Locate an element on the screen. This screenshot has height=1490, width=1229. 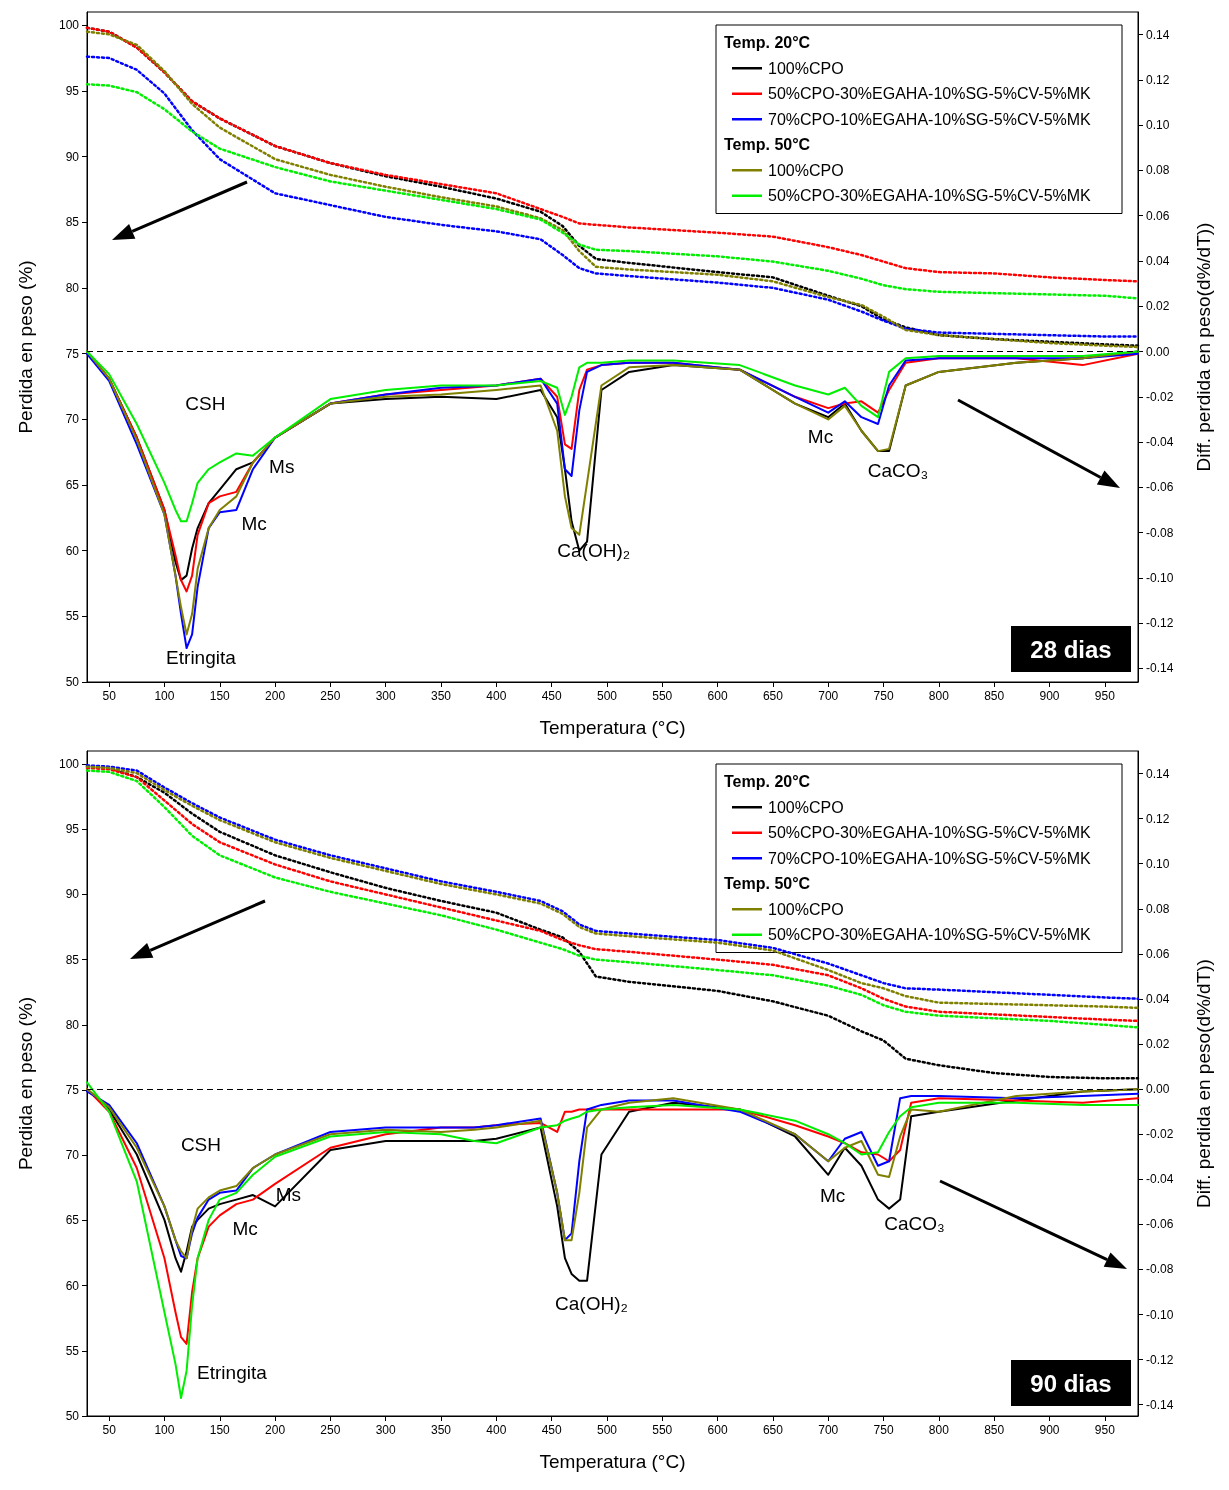
y2-tick-label: -0.08 is located at coordinates (1160, 1269).